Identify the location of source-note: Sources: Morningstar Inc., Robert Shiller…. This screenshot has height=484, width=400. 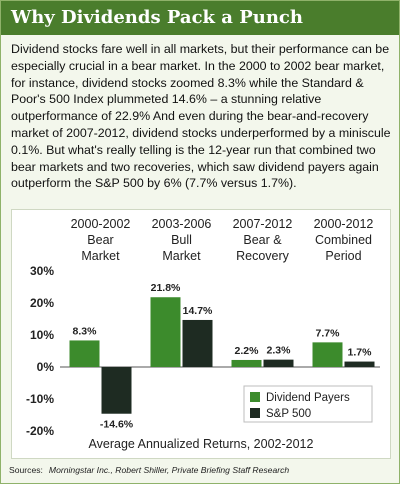
(201, 470).